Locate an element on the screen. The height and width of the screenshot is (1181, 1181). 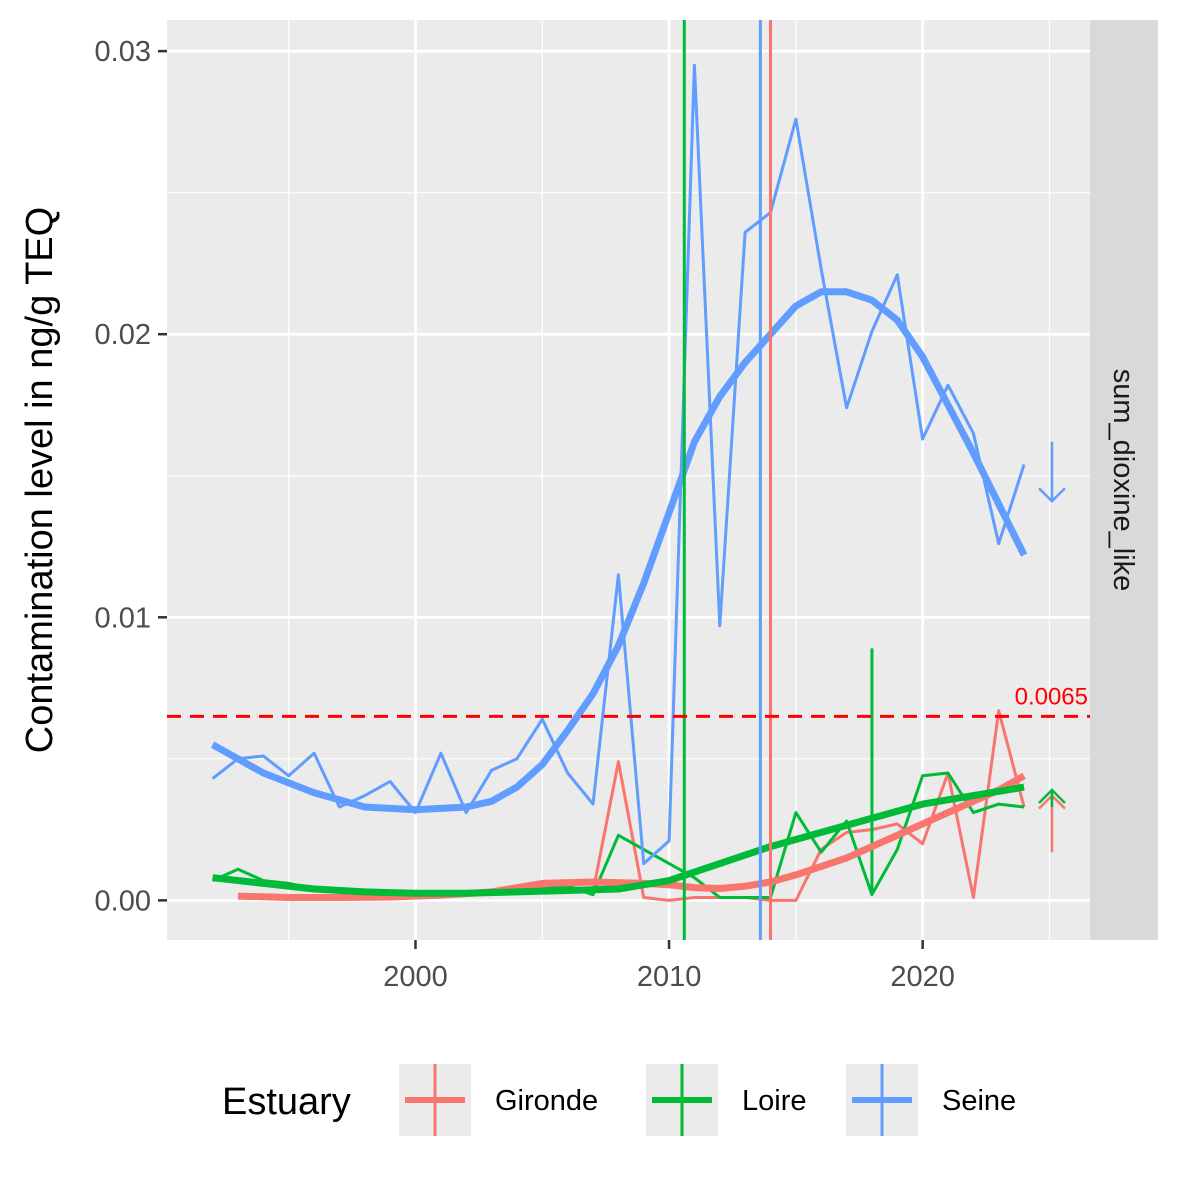
x-tick-label: 2020 is located at coordinates (922, 977).